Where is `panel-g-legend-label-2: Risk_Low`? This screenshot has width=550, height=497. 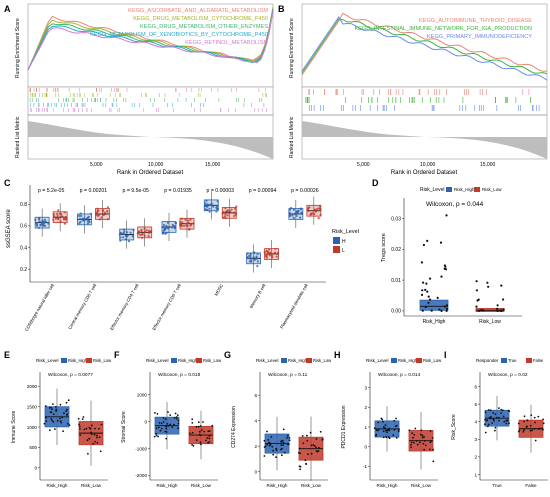 panel-g-legend-label-2: Risk_Low is located at coordinates (322, 360).